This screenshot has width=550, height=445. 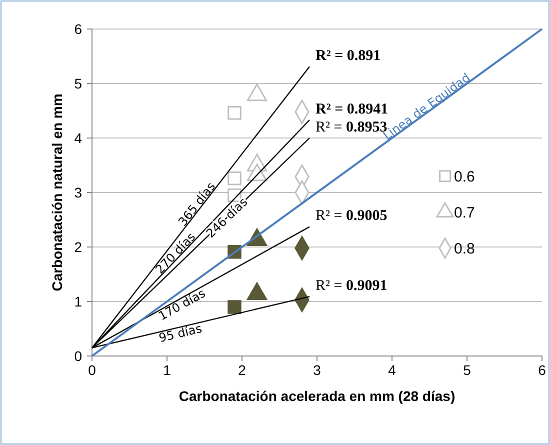 What do you see at coordinates (182, 305) in the screenshot?
I see `text: 170 días` at bounding box center [182, 305].